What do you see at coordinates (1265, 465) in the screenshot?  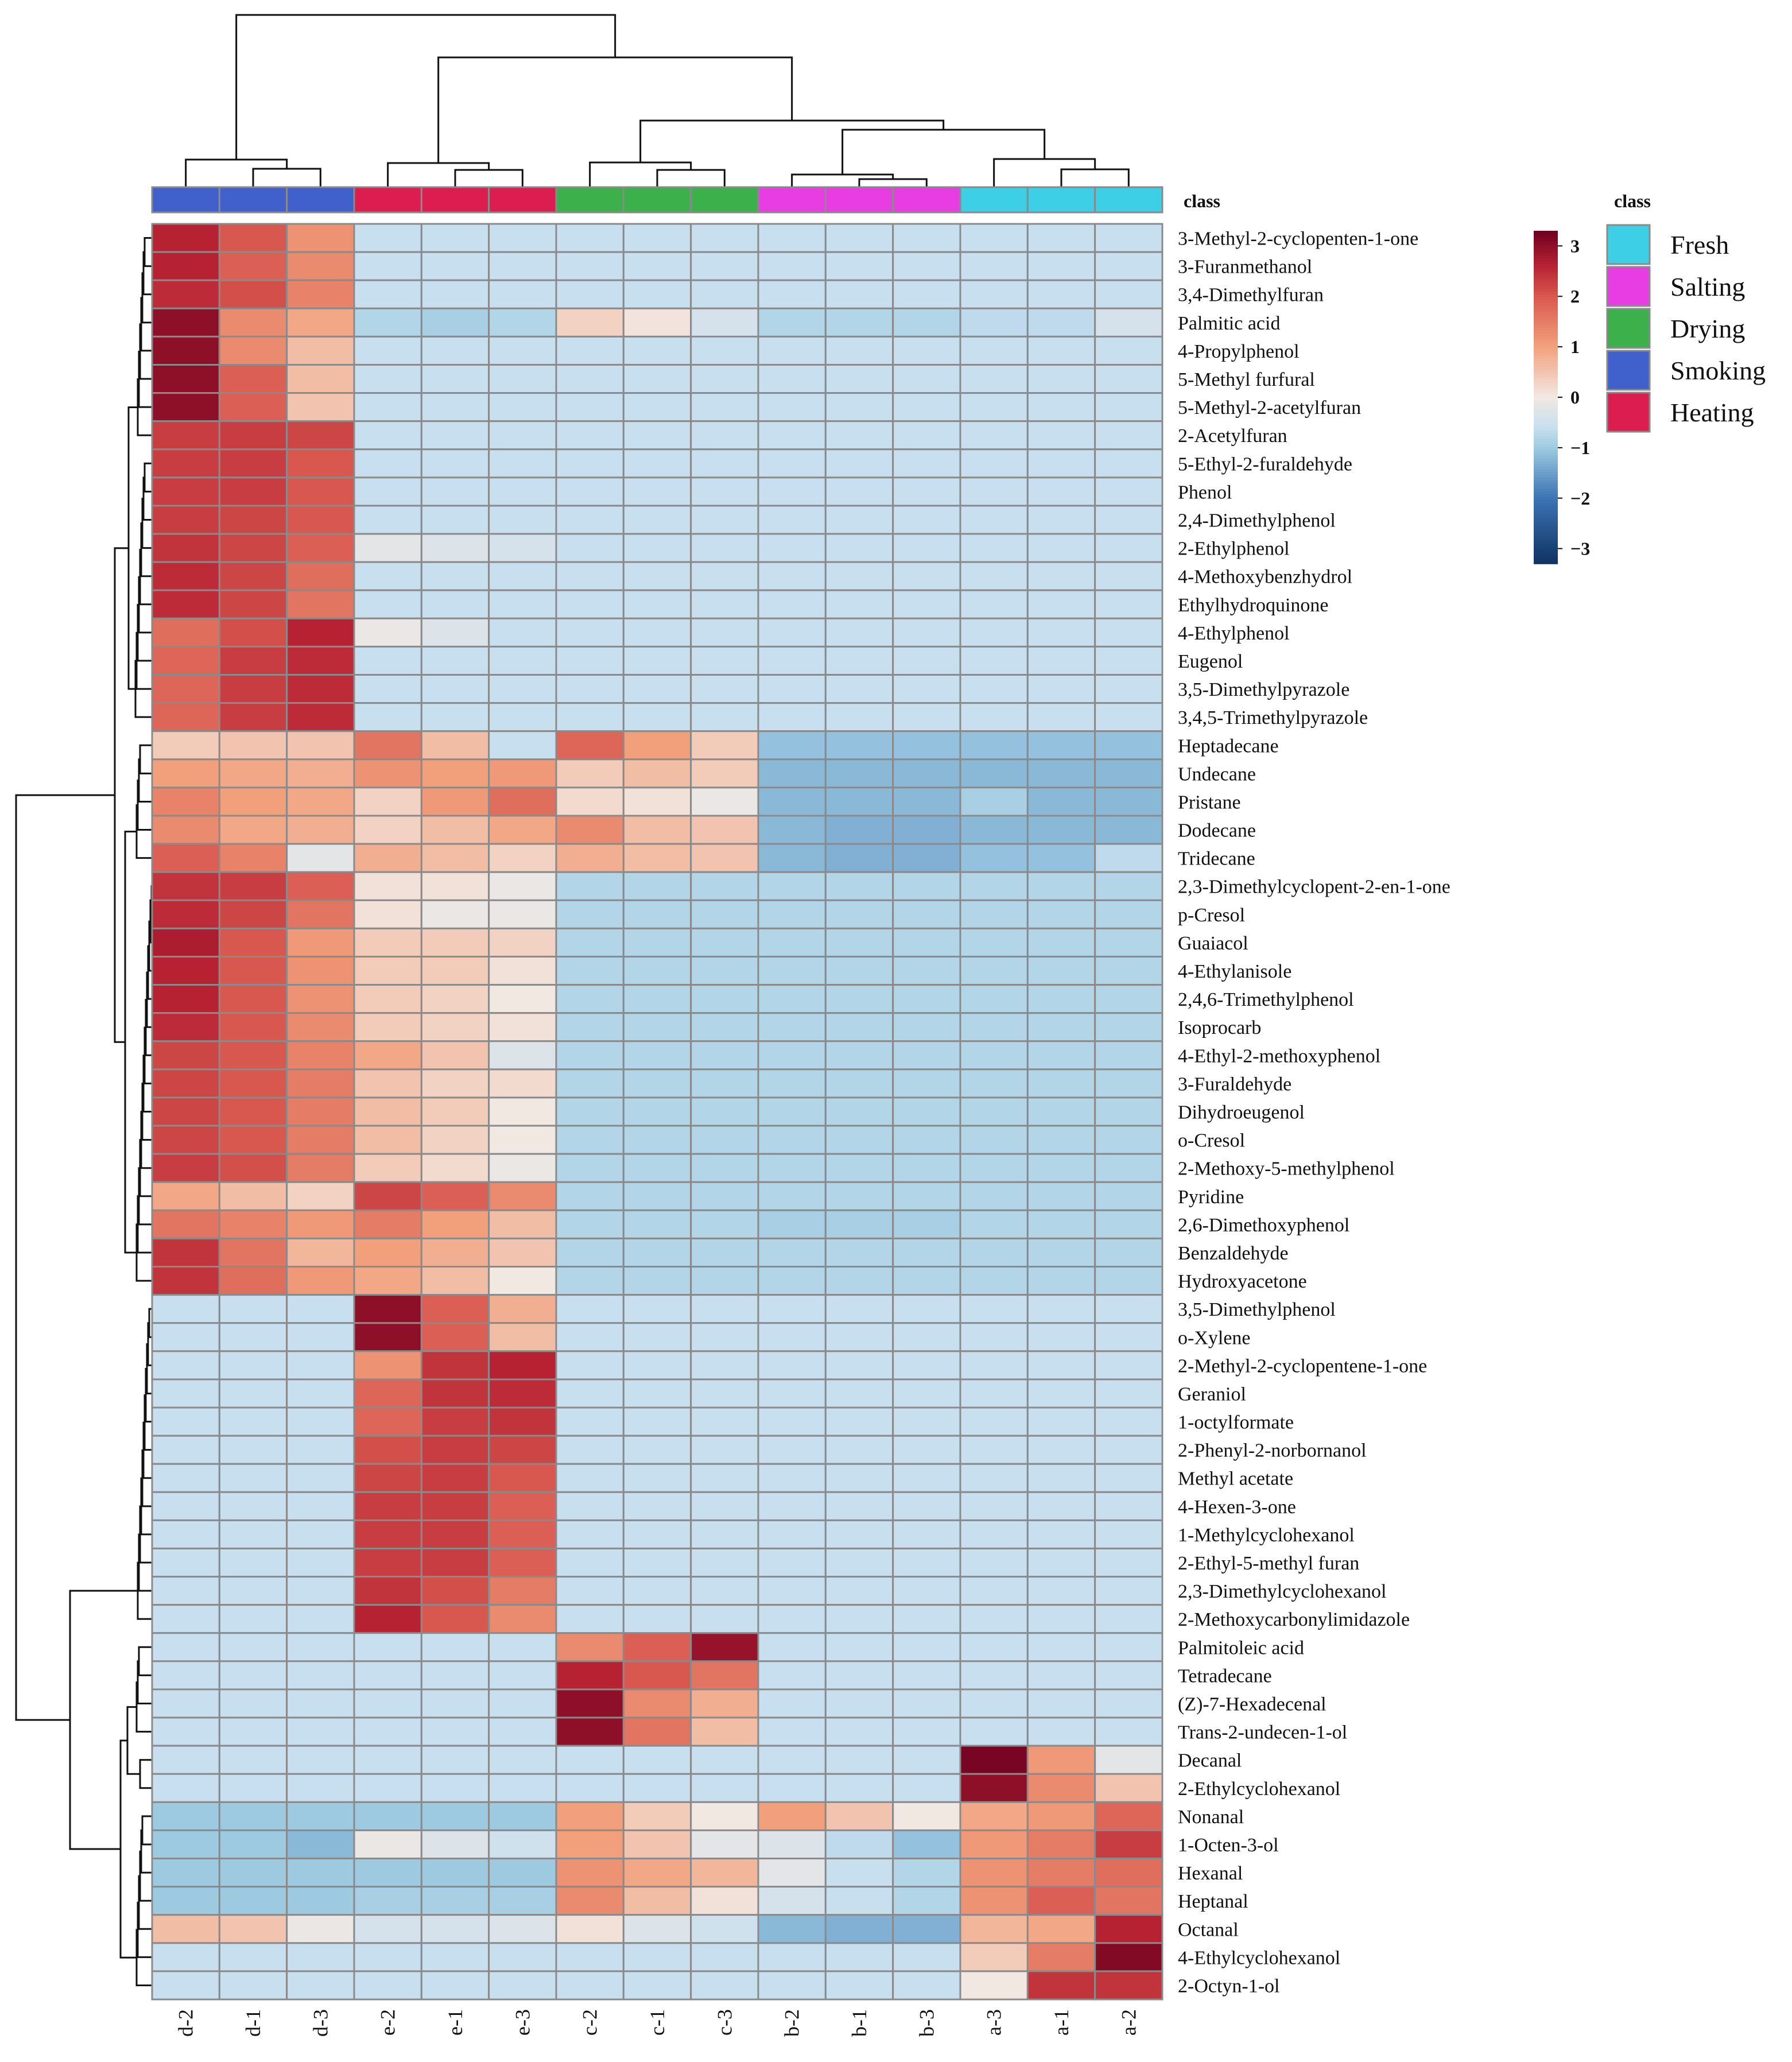 I see `row-label: 5-Ethyl-2-furaldehyde` at bounding box center [1265, 465].